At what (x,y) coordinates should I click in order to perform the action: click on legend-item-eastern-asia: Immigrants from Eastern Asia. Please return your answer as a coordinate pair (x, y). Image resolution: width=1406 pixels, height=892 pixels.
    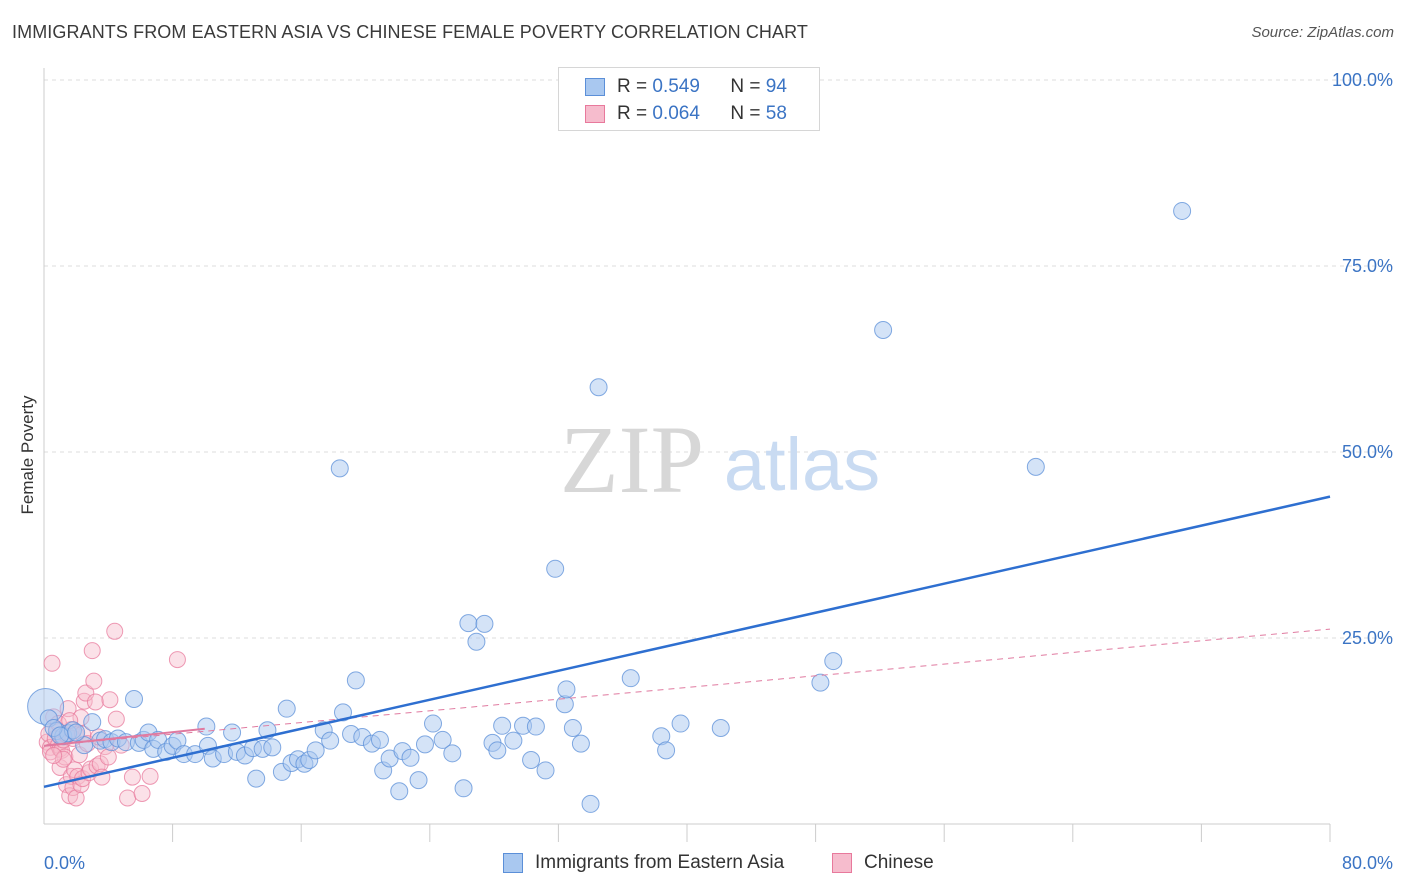
    Looking at the image, I should click on (643, 863).